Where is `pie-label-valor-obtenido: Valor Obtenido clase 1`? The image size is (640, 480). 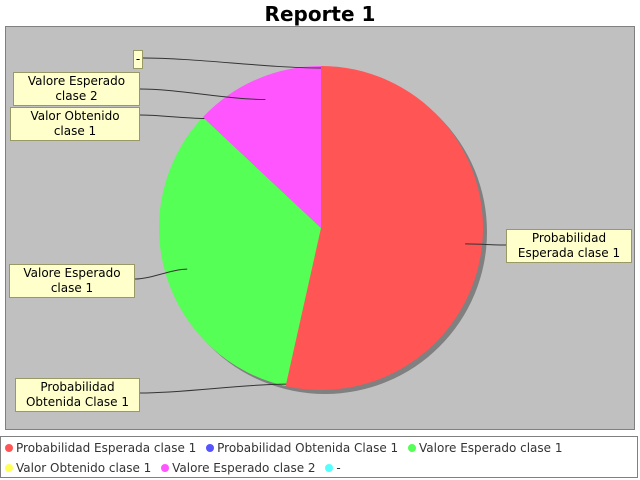 pie-label-valor-obtenido: Valor Obtenido clase 1 is located at coordinates (75, 124).